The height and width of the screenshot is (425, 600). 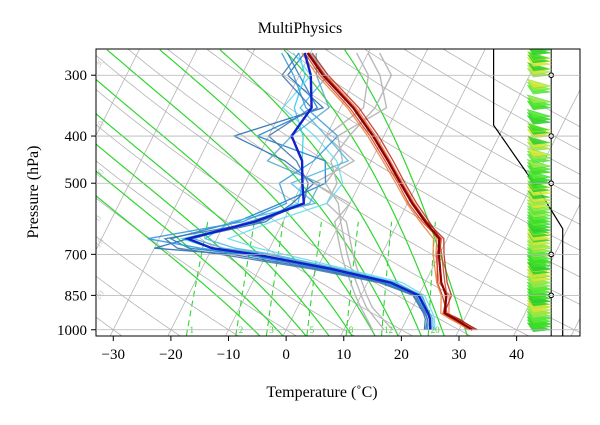 What do you see at coordinates (516, 355) in the screenshot?
I see `x-tick-label: 40` at bounding box center [516, 355].